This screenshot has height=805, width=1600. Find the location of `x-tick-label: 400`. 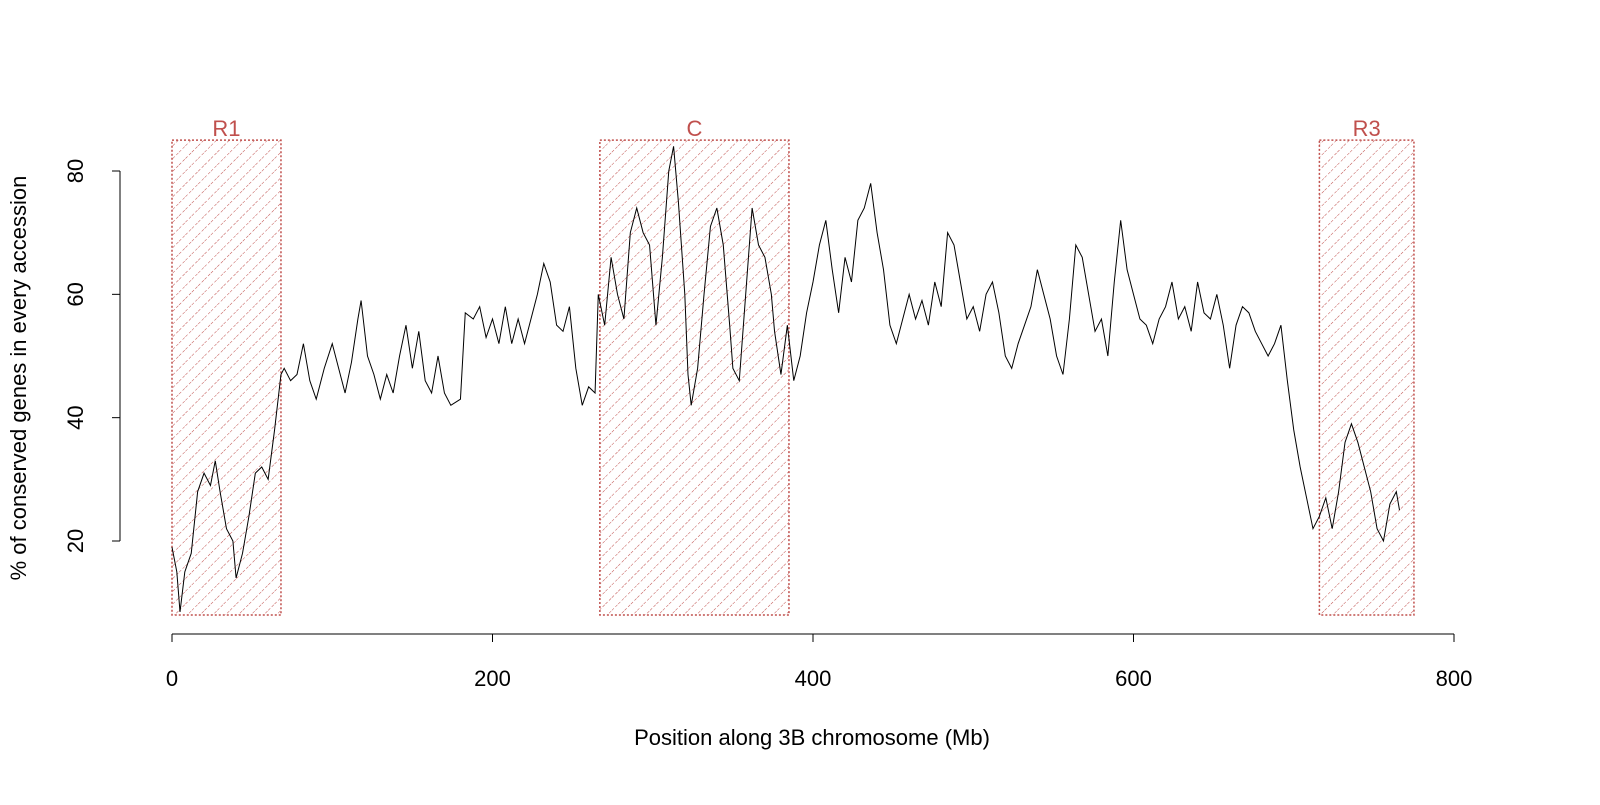

x-tick-label: 400 is located at coordinates (813, 678).